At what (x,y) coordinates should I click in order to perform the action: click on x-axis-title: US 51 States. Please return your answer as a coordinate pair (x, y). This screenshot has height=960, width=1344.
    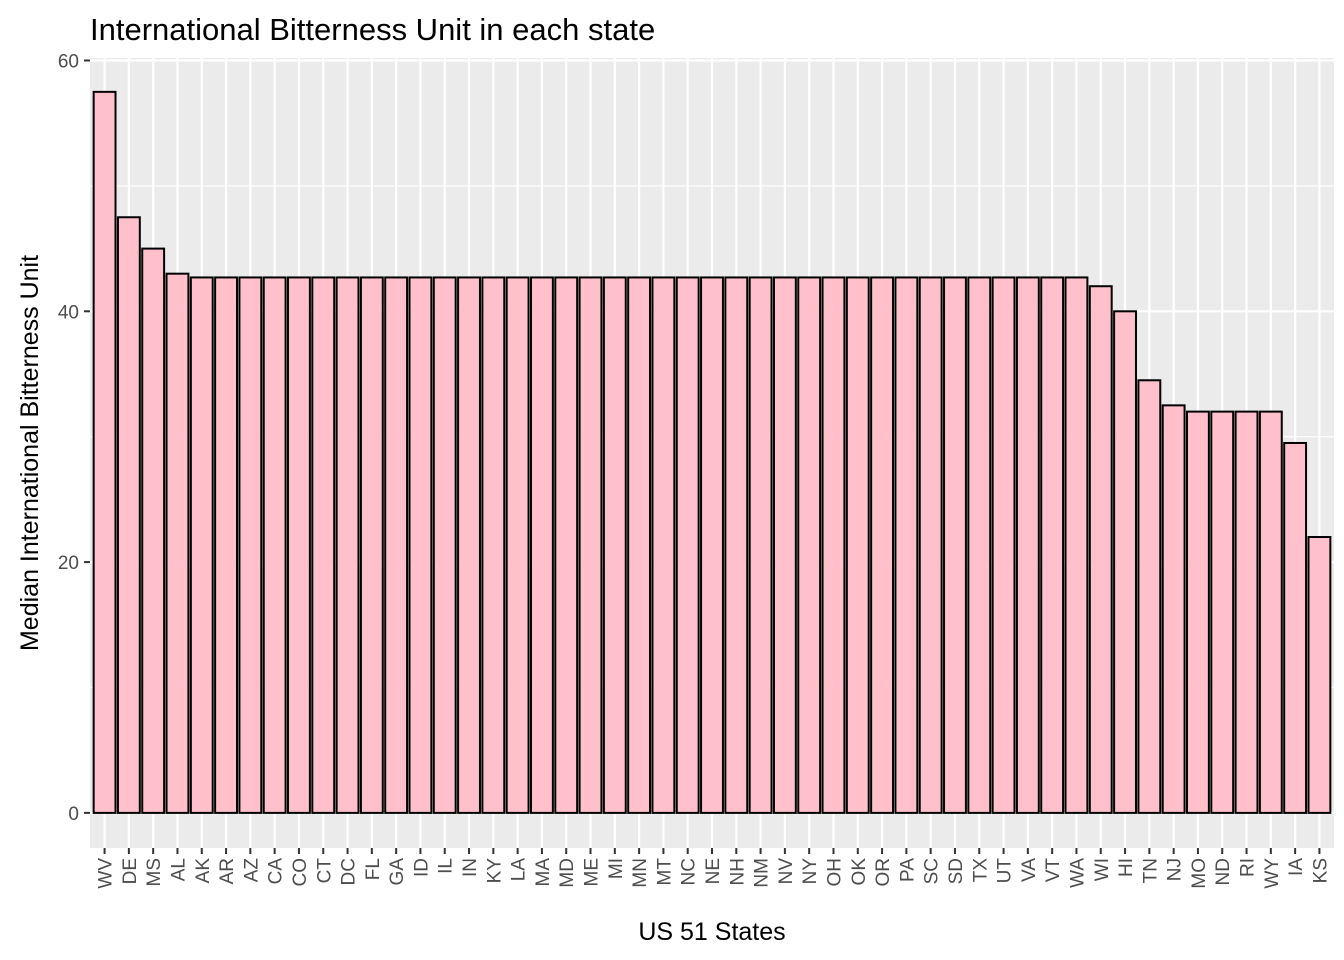
    Looking at the image, I should click on (711, 932).